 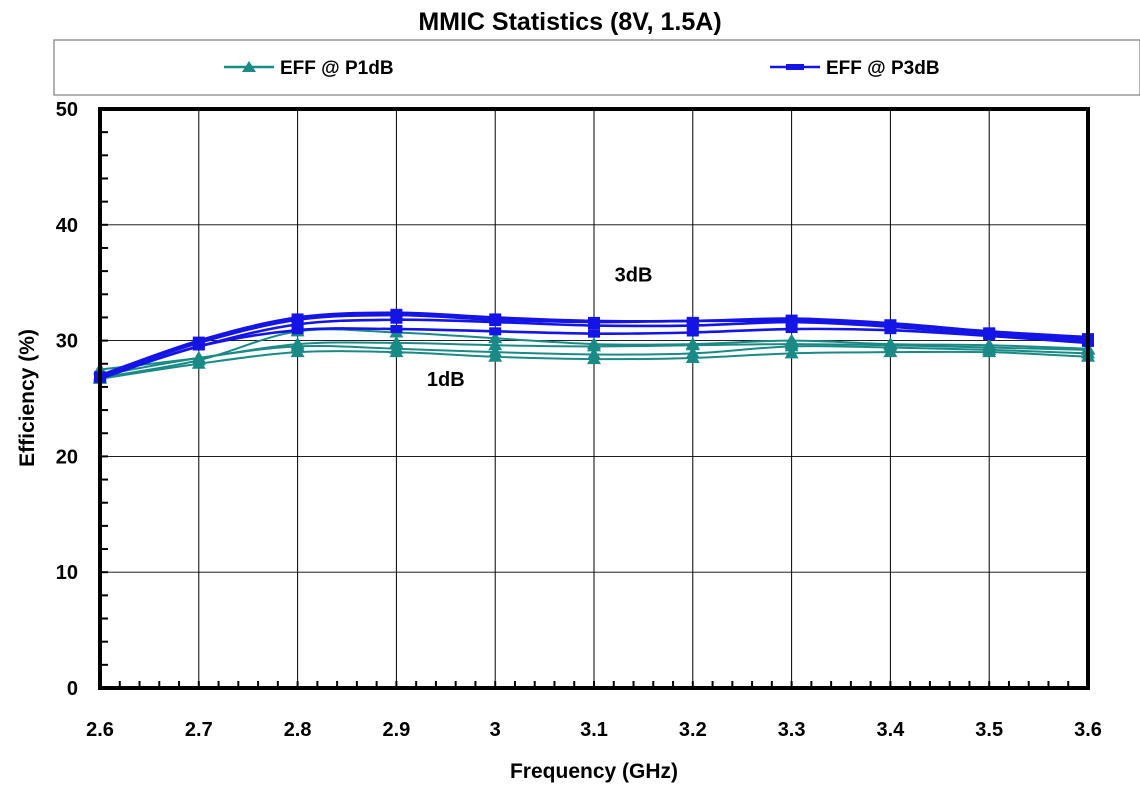 What do you see at coordinates (569, 22) in the screenshot?
I see `chart-title: MMIC Statistics (8V, 1.5A)` at bounding box center [569, 22].